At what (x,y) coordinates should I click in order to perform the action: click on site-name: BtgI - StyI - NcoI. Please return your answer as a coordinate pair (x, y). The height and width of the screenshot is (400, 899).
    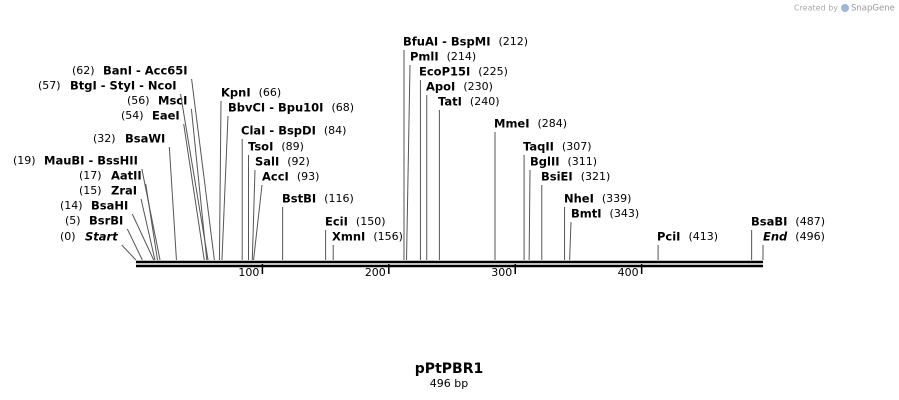
    Looking at the image, I should click on (123, 86).